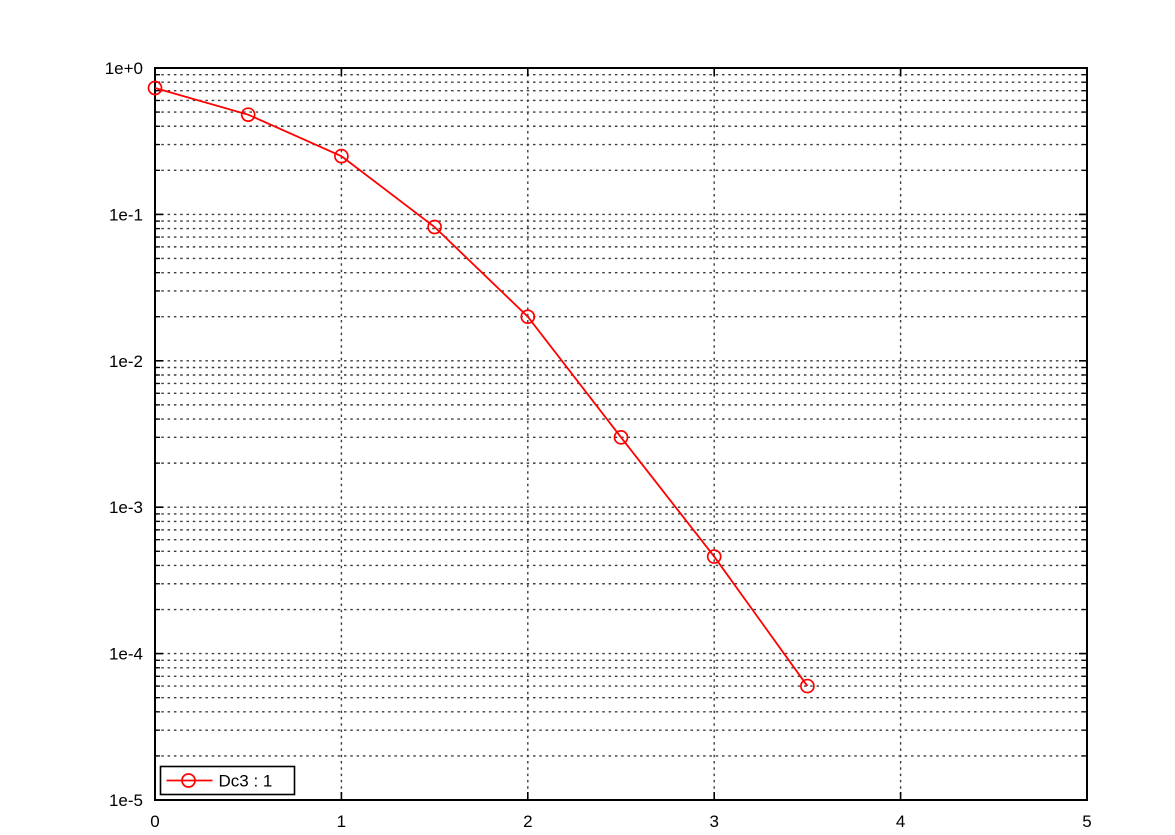 The height and width of the screenshot is (835, 1175). Describe the element at coordinates (126, 654) in the screenshot. I see `y-tick-label: 1e-4` at that location.